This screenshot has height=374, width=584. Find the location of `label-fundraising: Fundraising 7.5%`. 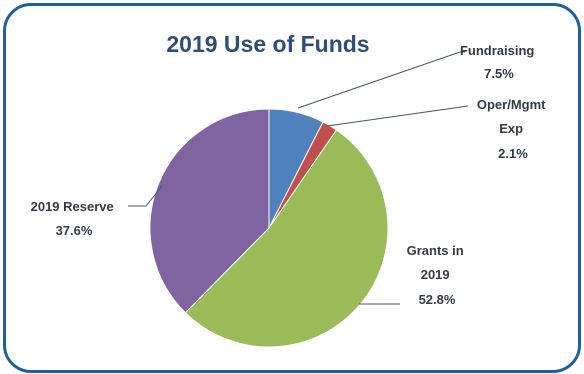

label-fundraising: Fundraising 7.5% is located at coordinates (499, 62).